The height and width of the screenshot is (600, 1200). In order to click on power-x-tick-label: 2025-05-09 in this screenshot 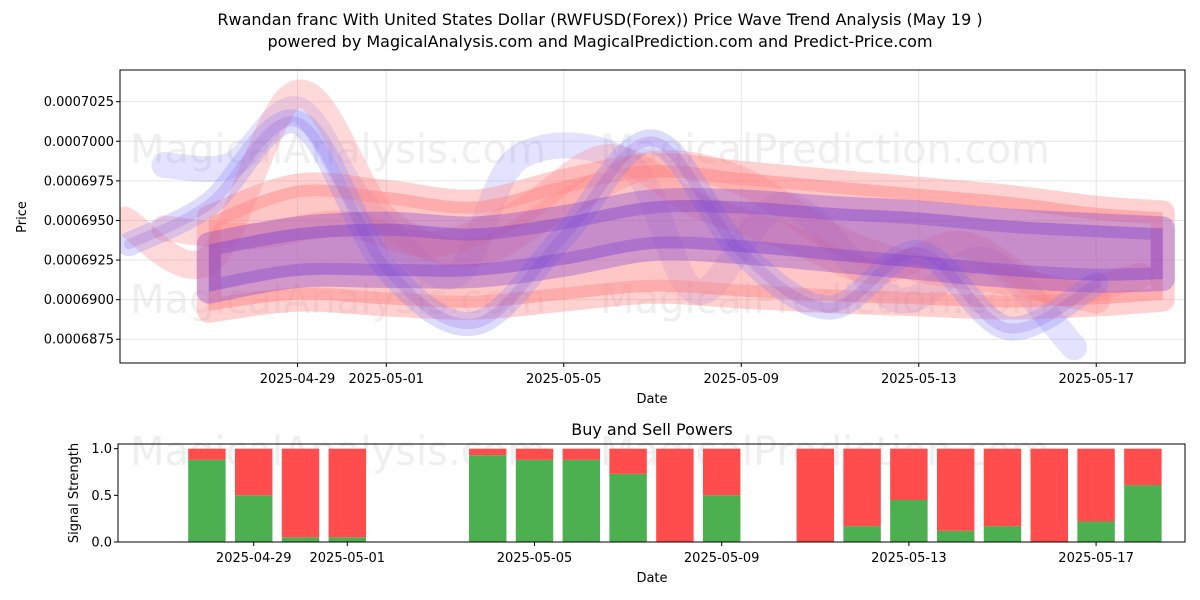, I will do `click(722, 558)`.